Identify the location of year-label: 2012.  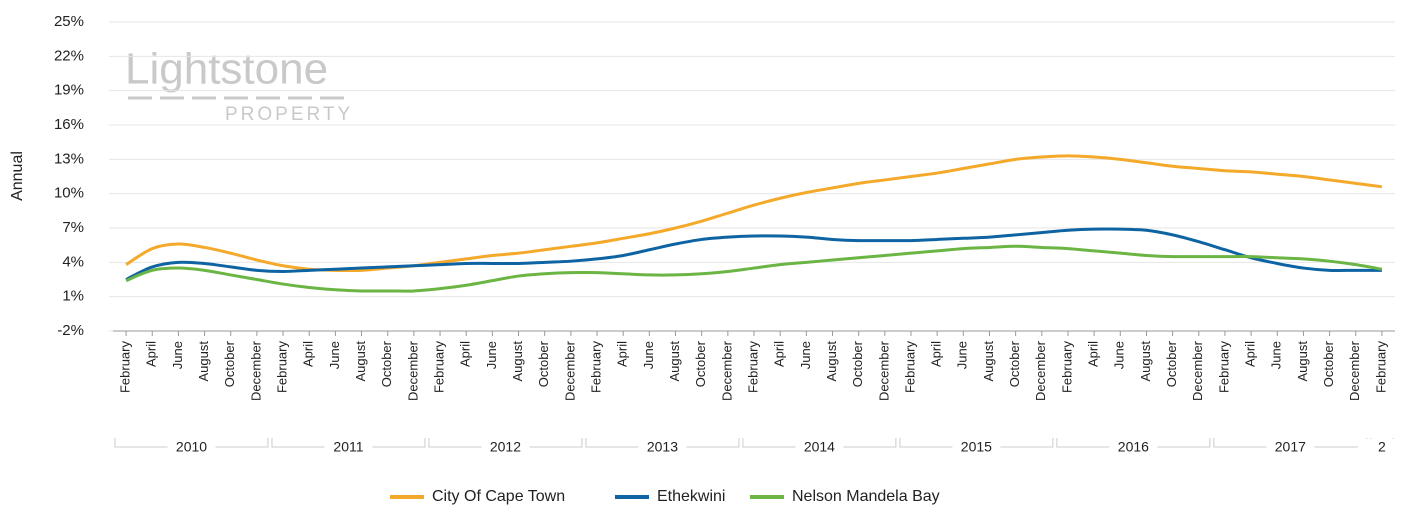
(505, 447).